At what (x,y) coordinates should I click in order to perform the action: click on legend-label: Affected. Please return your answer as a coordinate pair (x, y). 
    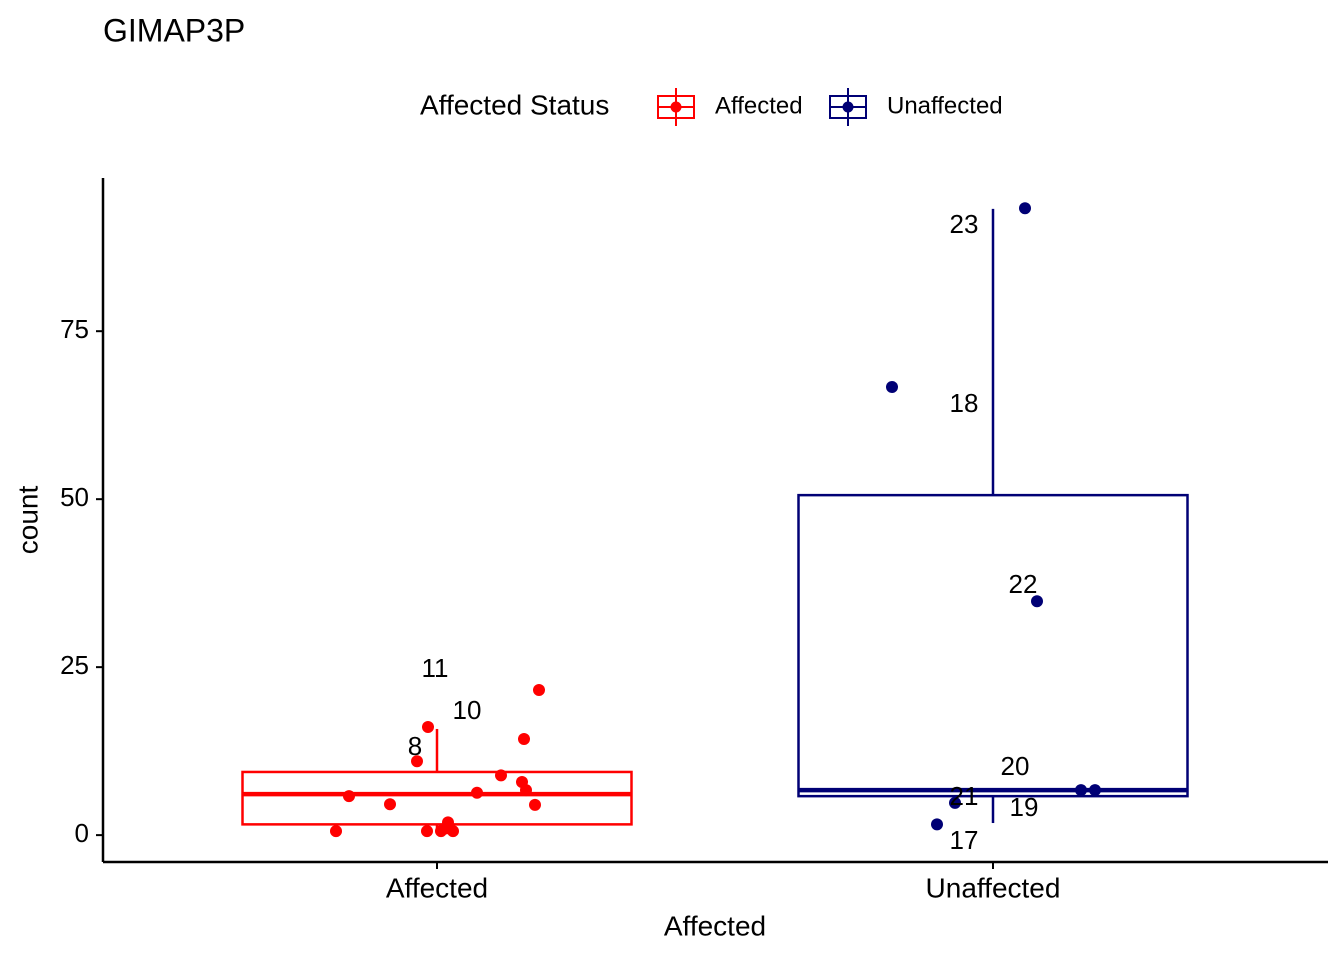
    Looking at the image, I should click on (759, 105).